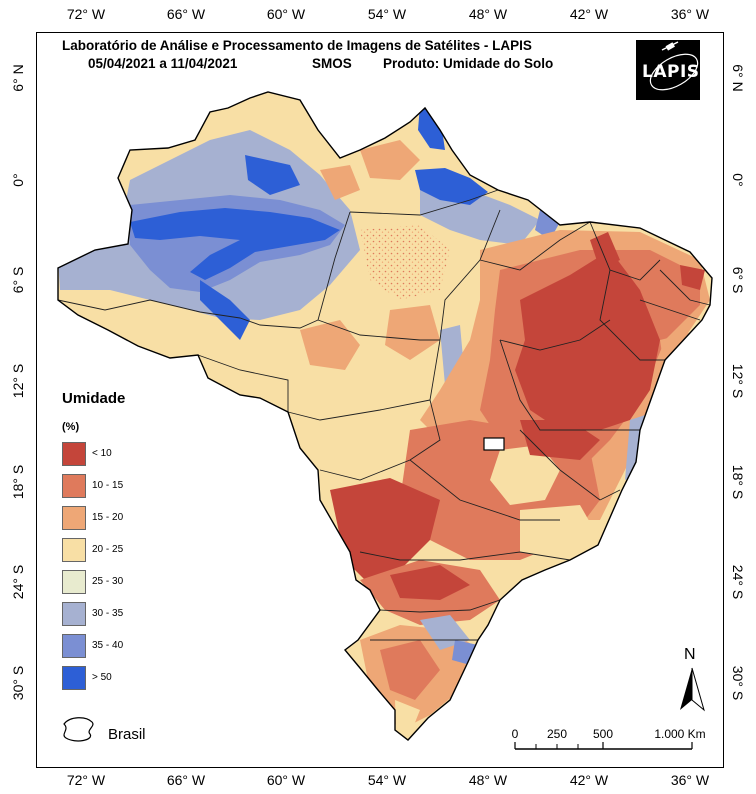 The image size is (756, 794). Describe the element at coordinates (108, 485) in the screenshot. I see `legend-label: 10 - 15` at that location.